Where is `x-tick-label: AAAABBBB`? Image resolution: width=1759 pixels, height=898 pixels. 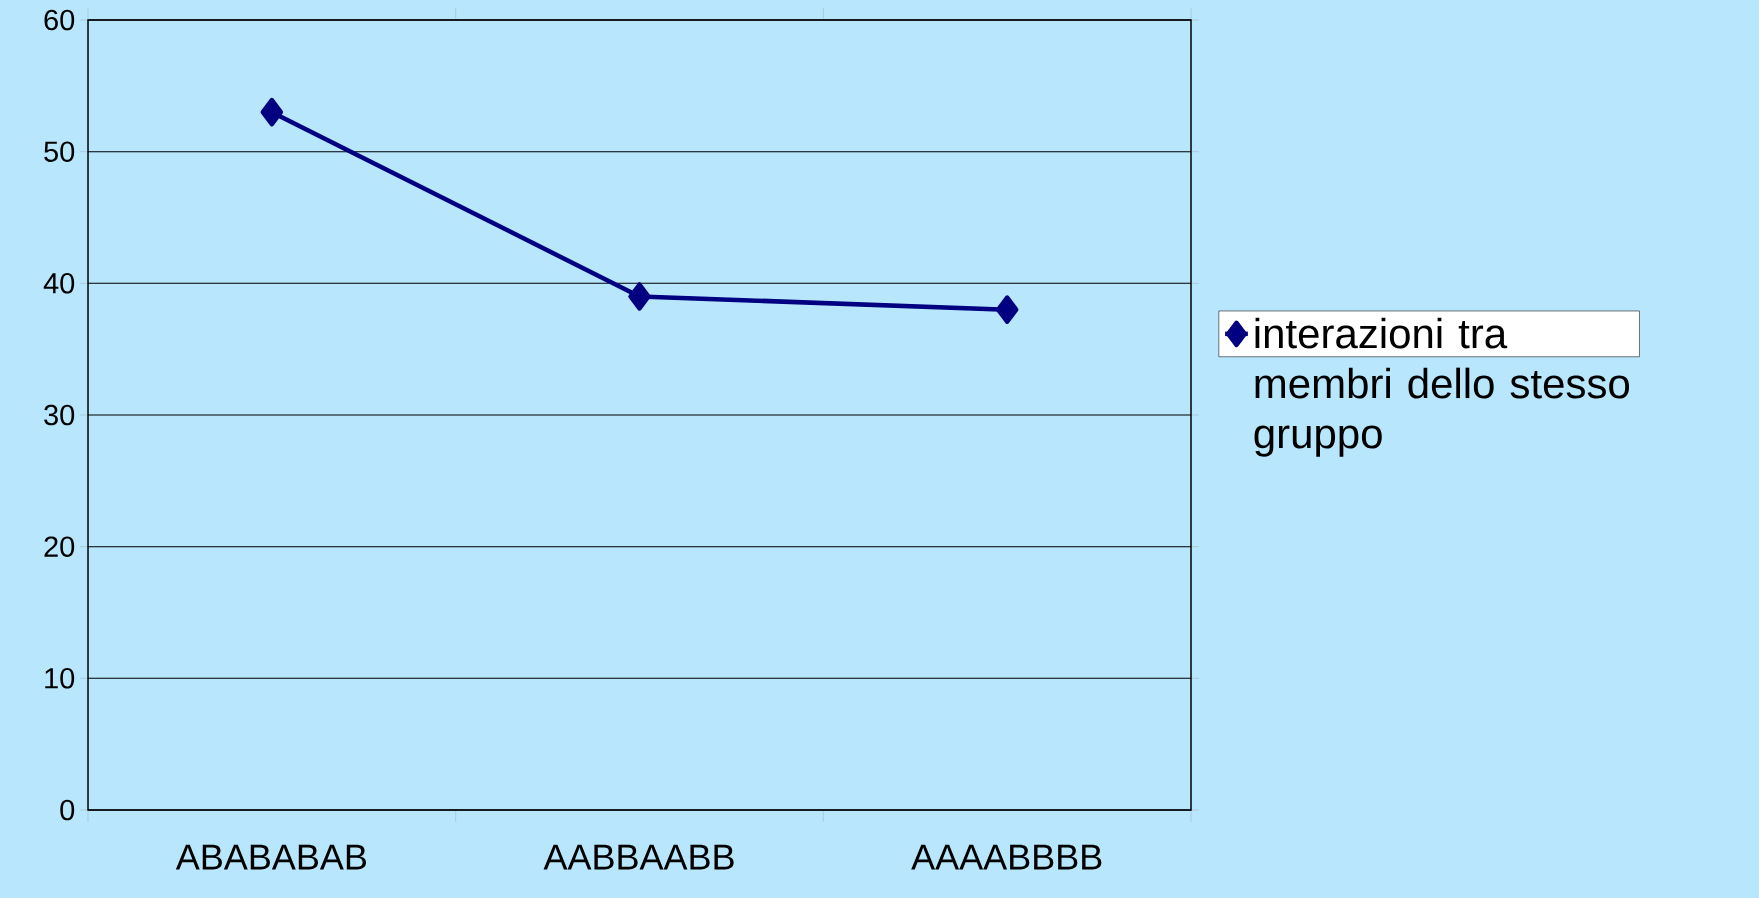
x-tick-label: AAAABBBB is located at coordinates (1006, 857).